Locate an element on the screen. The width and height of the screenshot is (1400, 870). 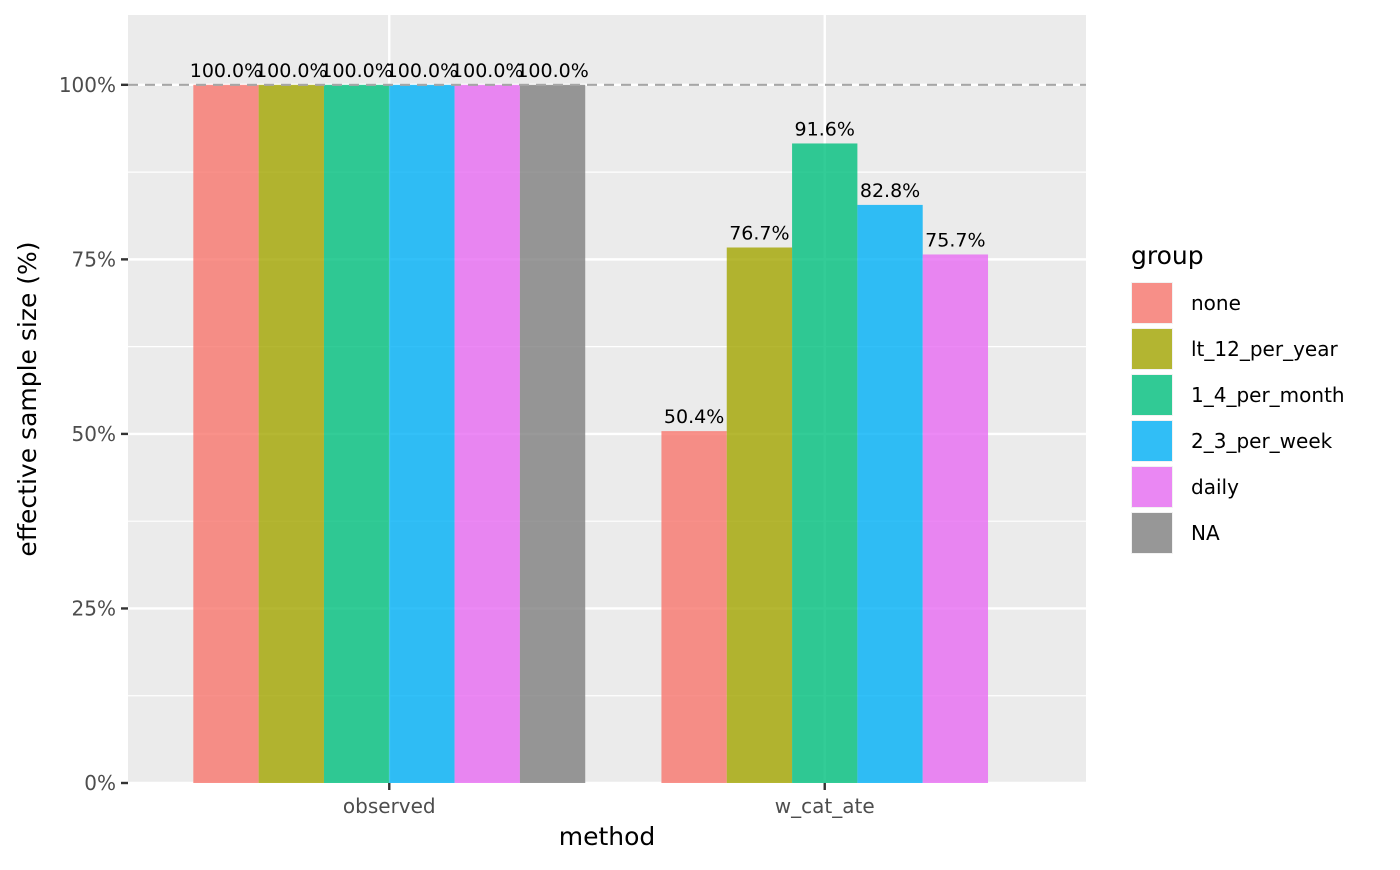
legend-swatch-daily is located at coordinates (1152, 487).